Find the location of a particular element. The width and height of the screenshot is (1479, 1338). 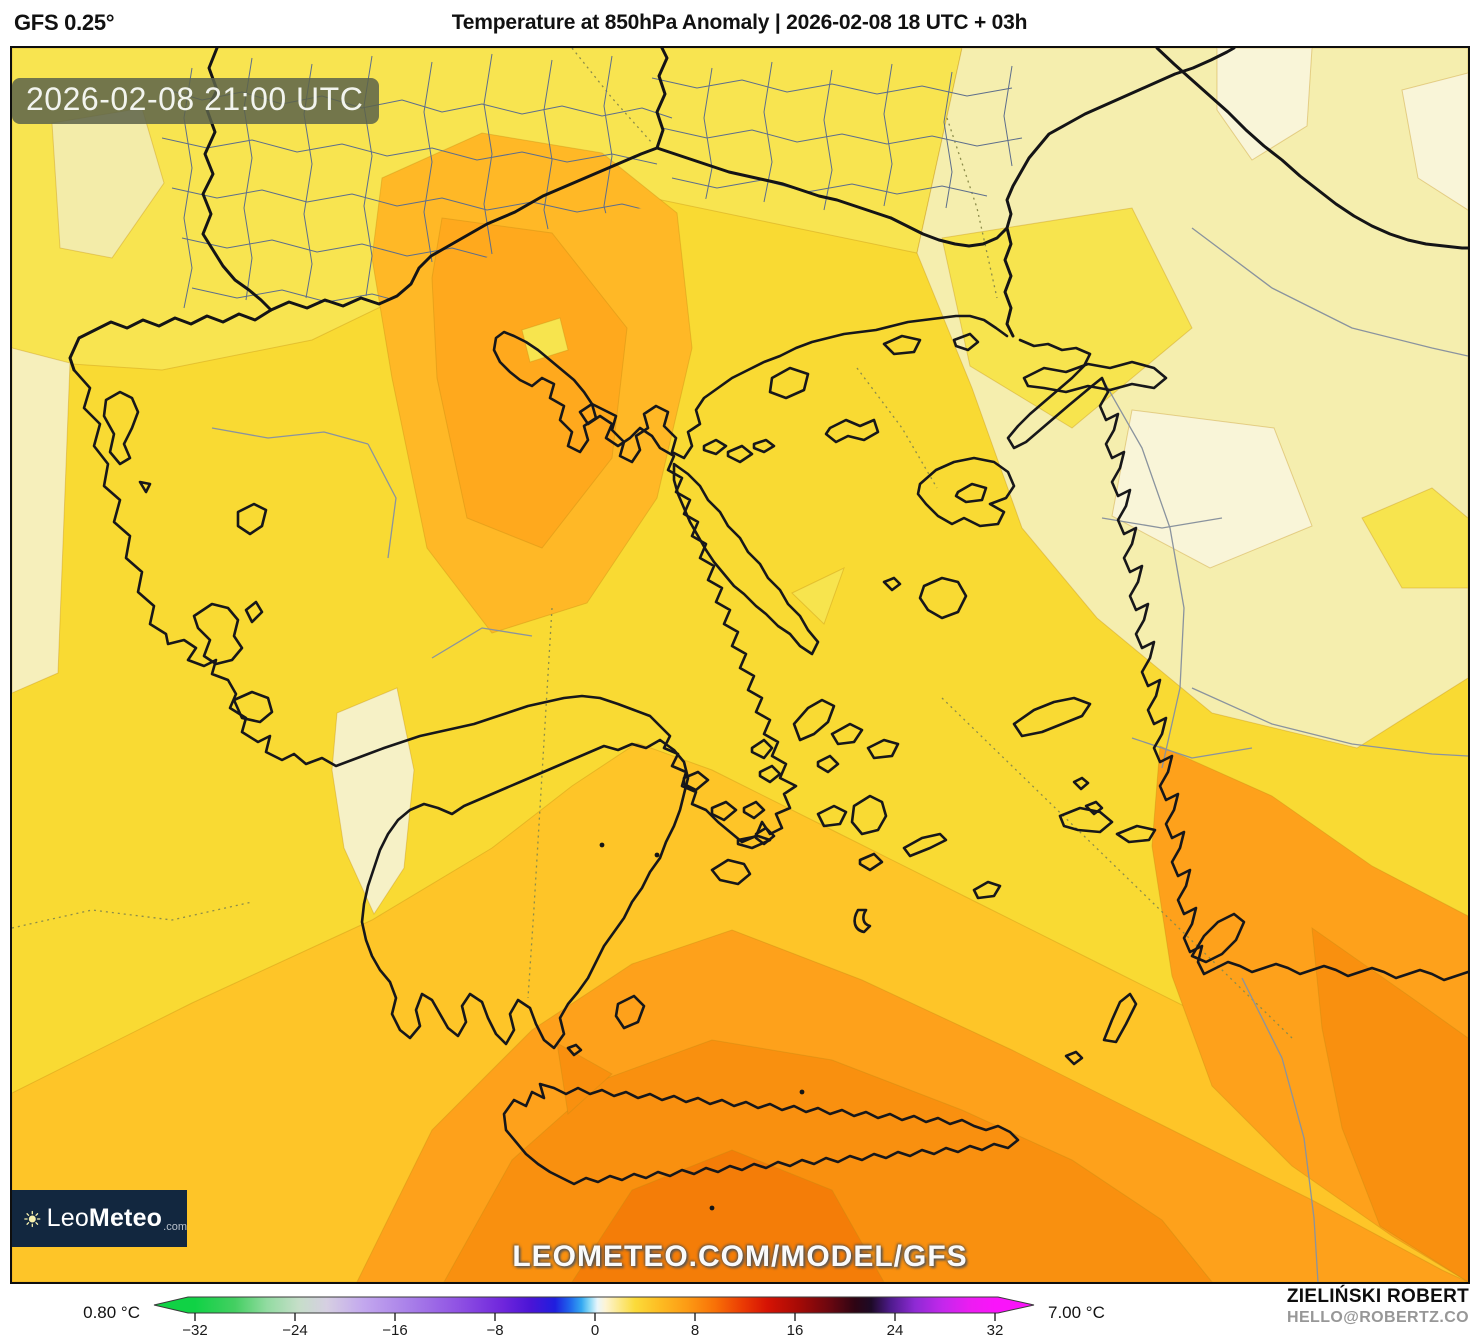

sun-icon is located at coordinates (32, 1218).